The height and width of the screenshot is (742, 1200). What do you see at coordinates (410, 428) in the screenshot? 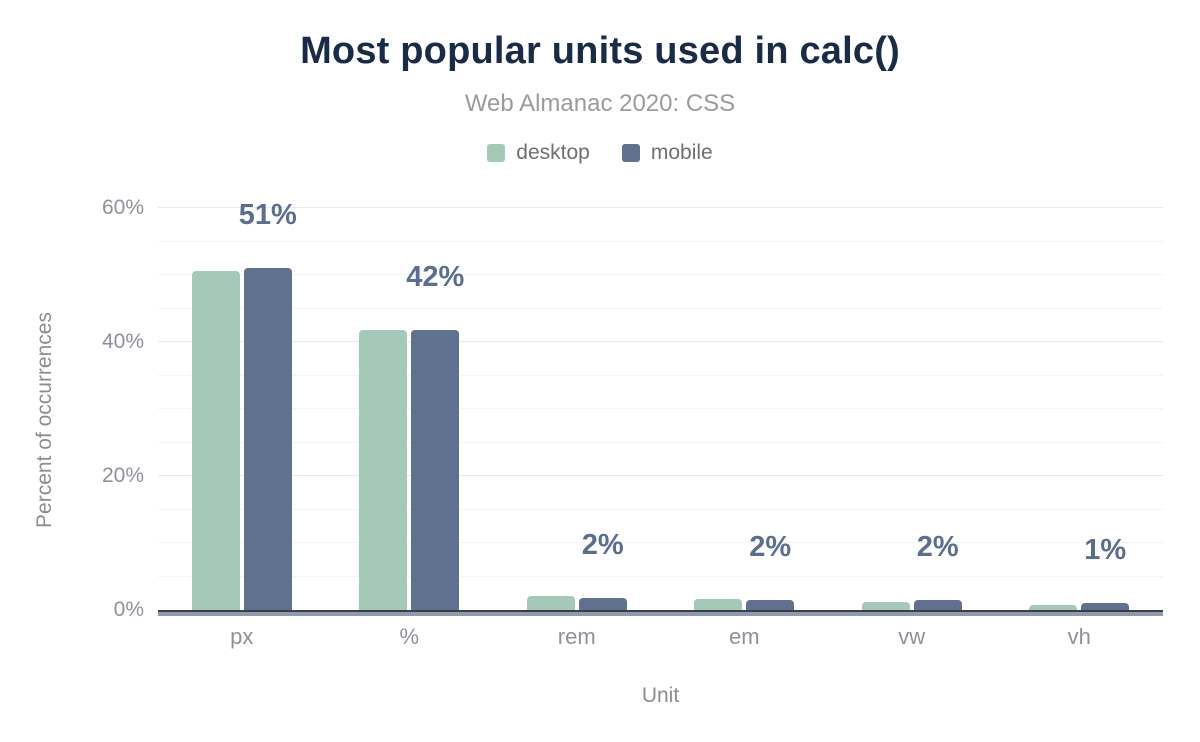
I see `bar-group-%: 42%%` at bounding box center [410, 428].